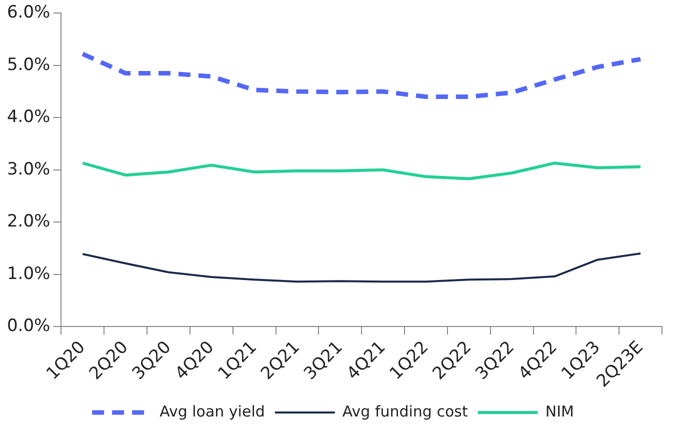  What do you see at coordinates (405, 411) in the screenshot?
I see `legend-label: Avg funding cost` at bounding box center [405, 411].